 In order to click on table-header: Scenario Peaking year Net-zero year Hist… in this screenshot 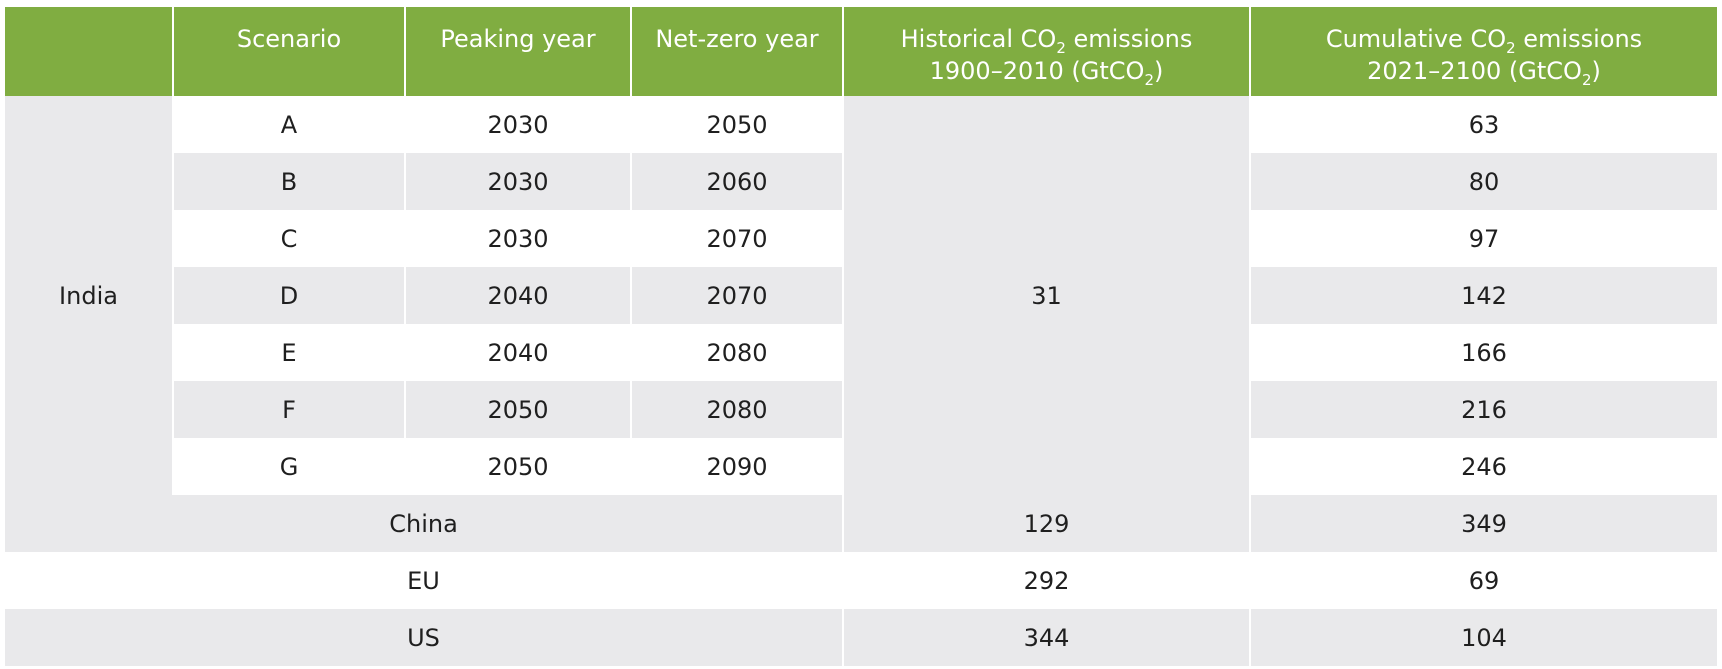, I will do `click(861, 51)`.